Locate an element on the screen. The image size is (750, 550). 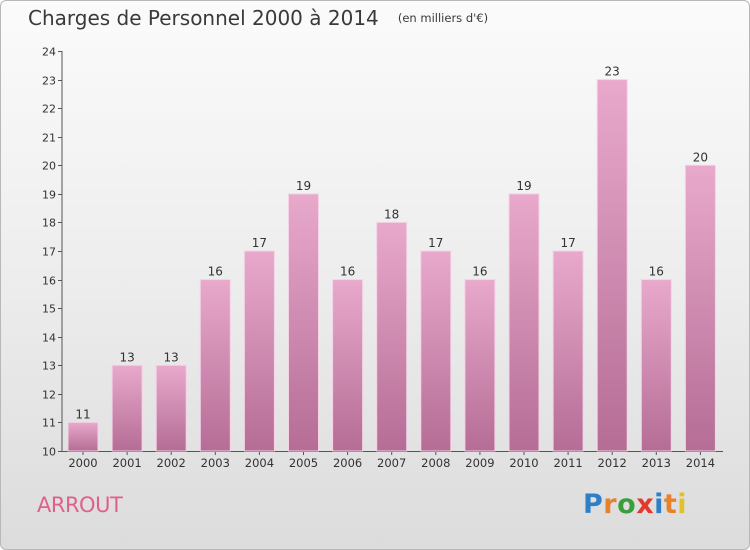
y-tick-label: 24 is located at coordinates (49, 52).